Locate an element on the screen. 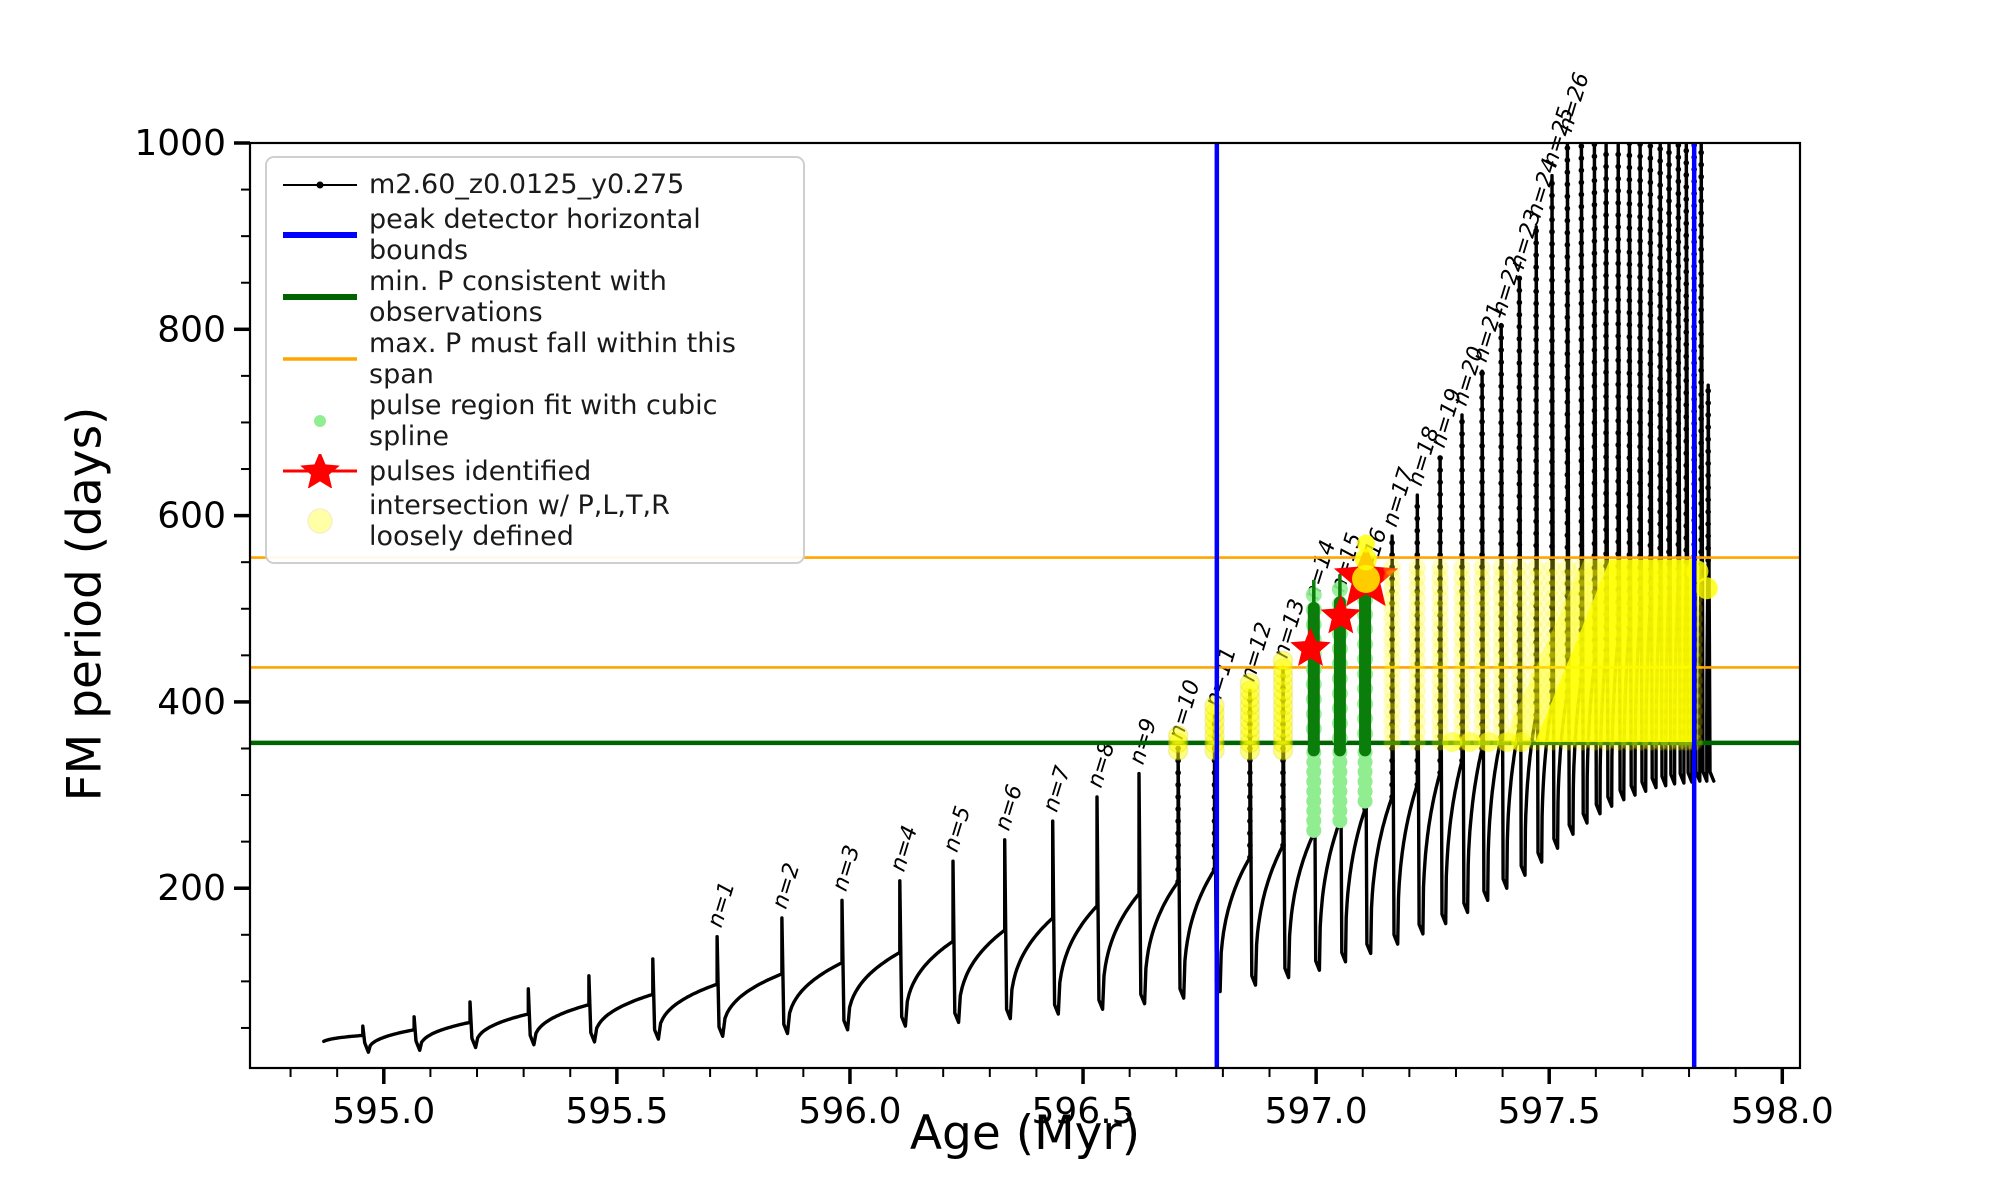 This screenshot has height=1200, width=2000. pulse-number-label: n=5 is located at coordinates (957, 829).